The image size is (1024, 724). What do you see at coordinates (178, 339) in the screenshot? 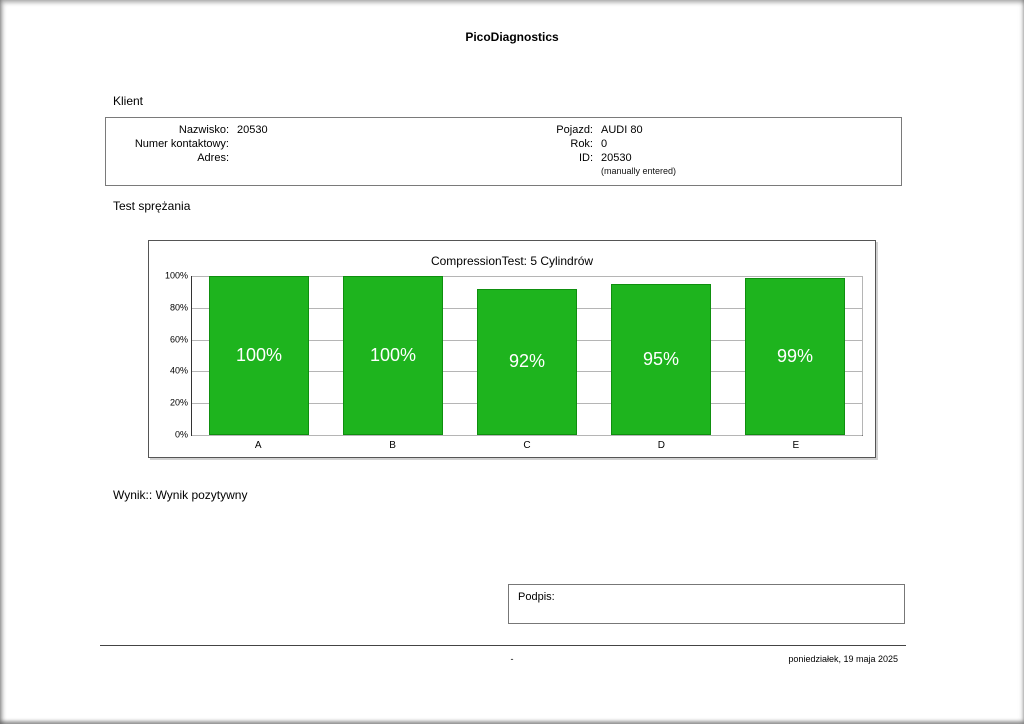
I see `y-axis-tick-label: 60%` at bounding box center [178, 339].